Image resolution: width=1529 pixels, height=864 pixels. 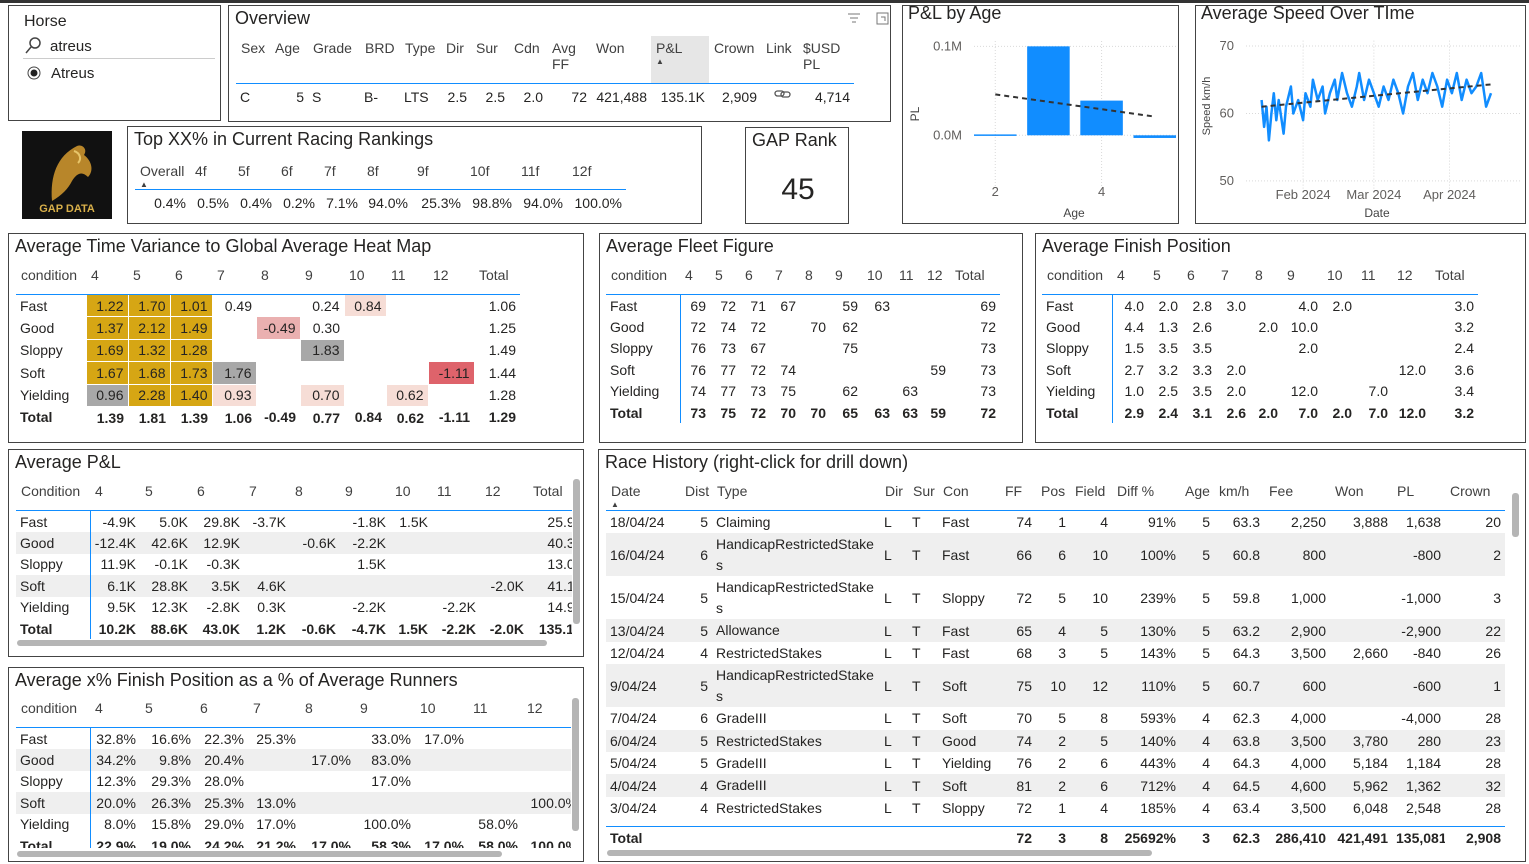 I want to click on table-cell: 1,184, so click(x=1423, y=763).